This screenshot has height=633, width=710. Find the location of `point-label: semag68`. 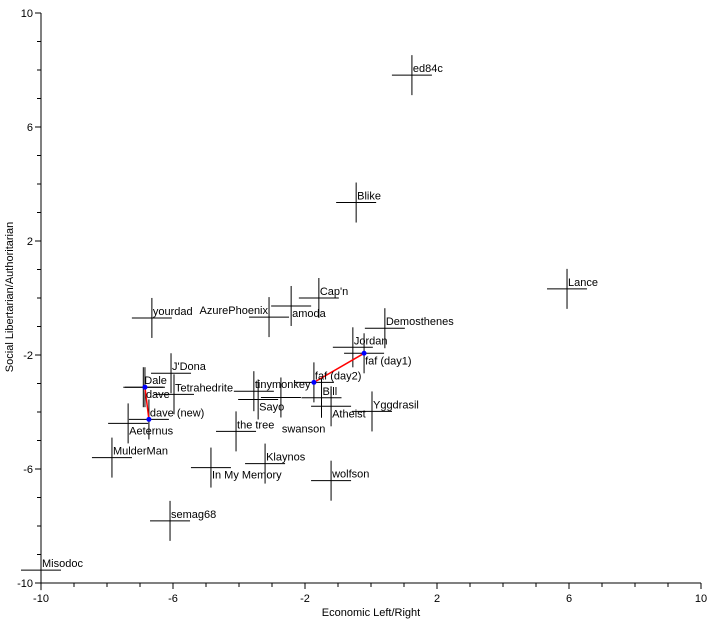

point-label: semag68 is located at coordinates (193, 515).